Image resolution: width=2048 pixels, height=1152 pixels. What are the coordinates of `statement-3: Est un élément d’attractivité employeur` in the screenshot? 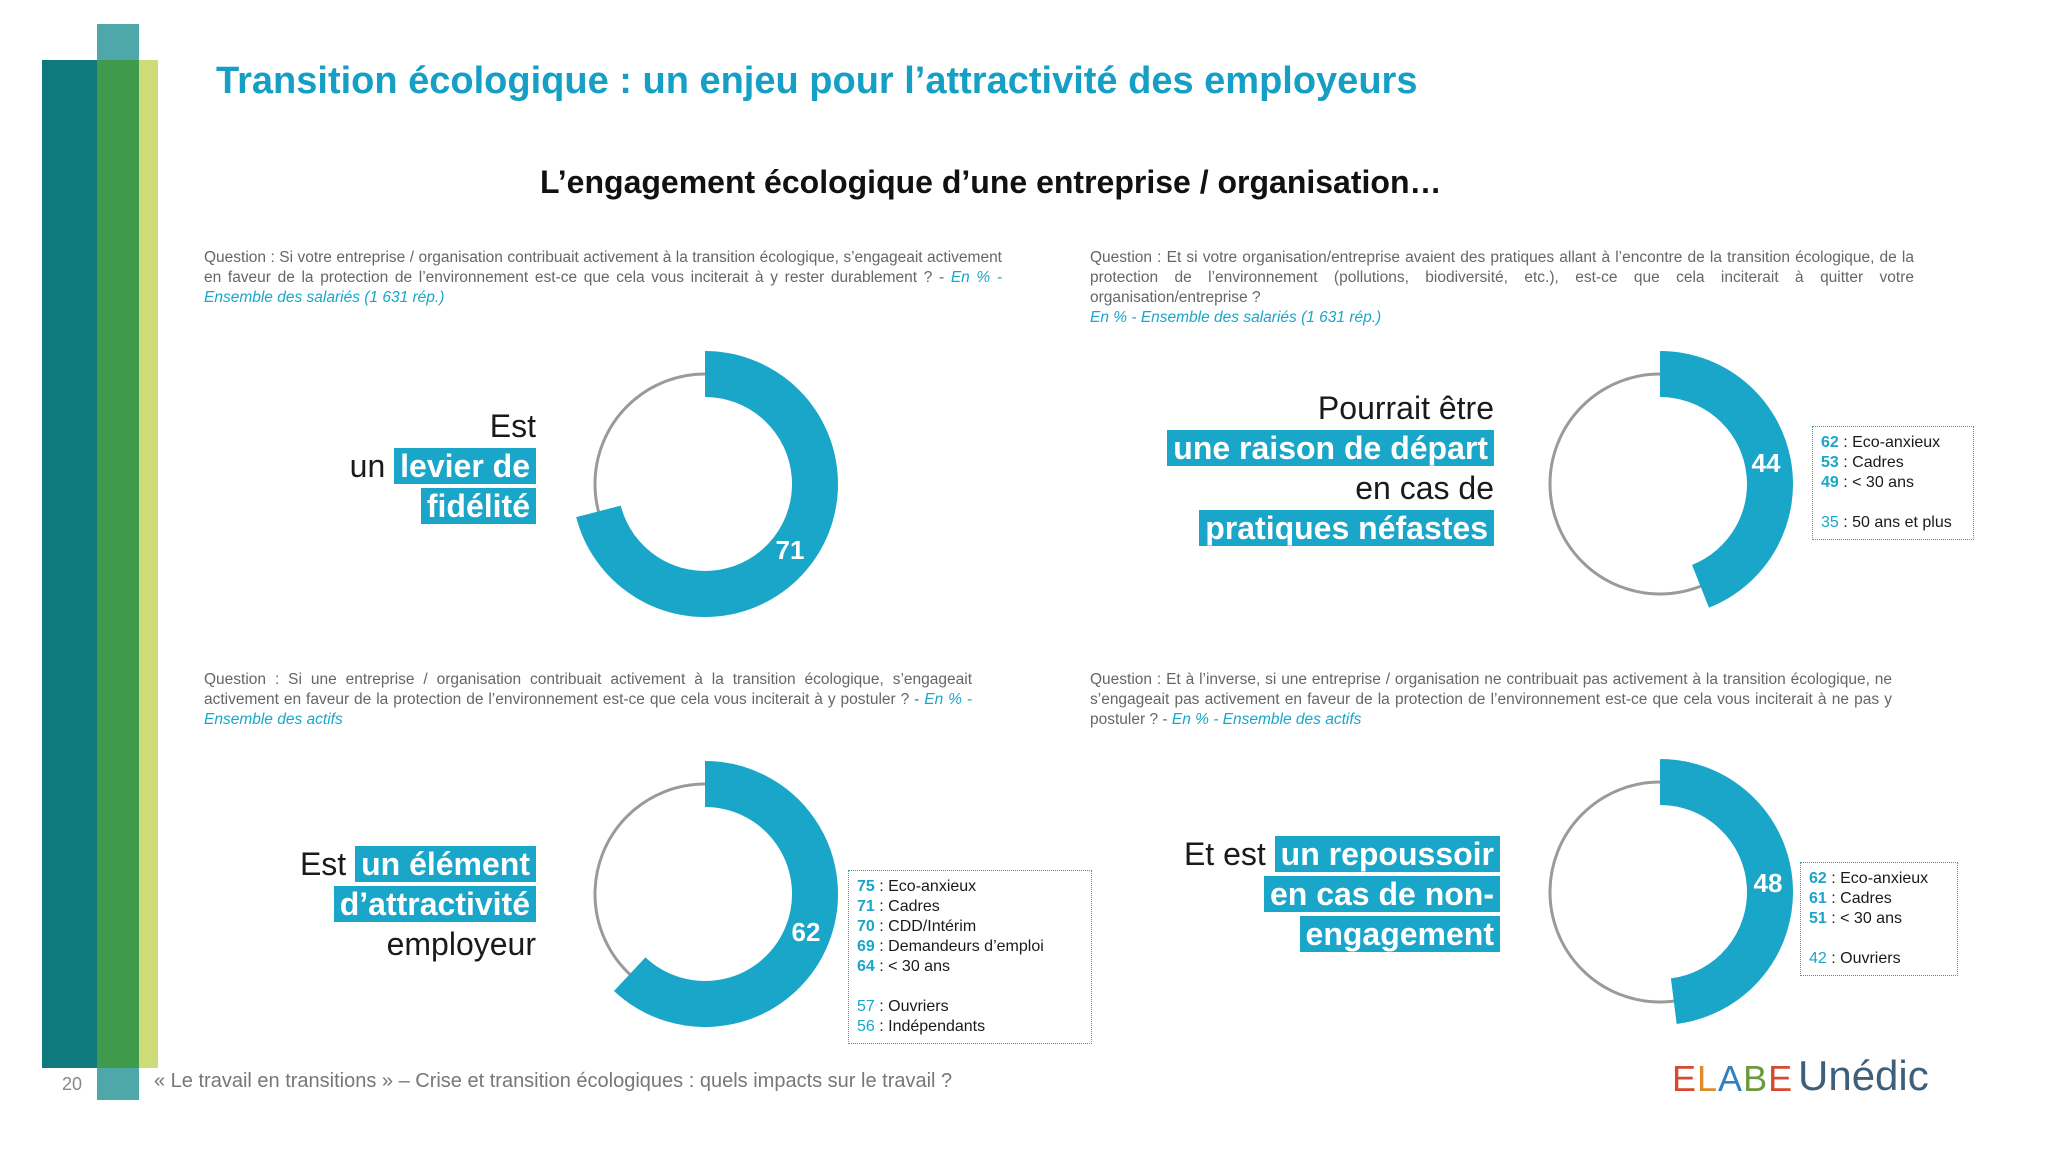 It's located at (418, 904).